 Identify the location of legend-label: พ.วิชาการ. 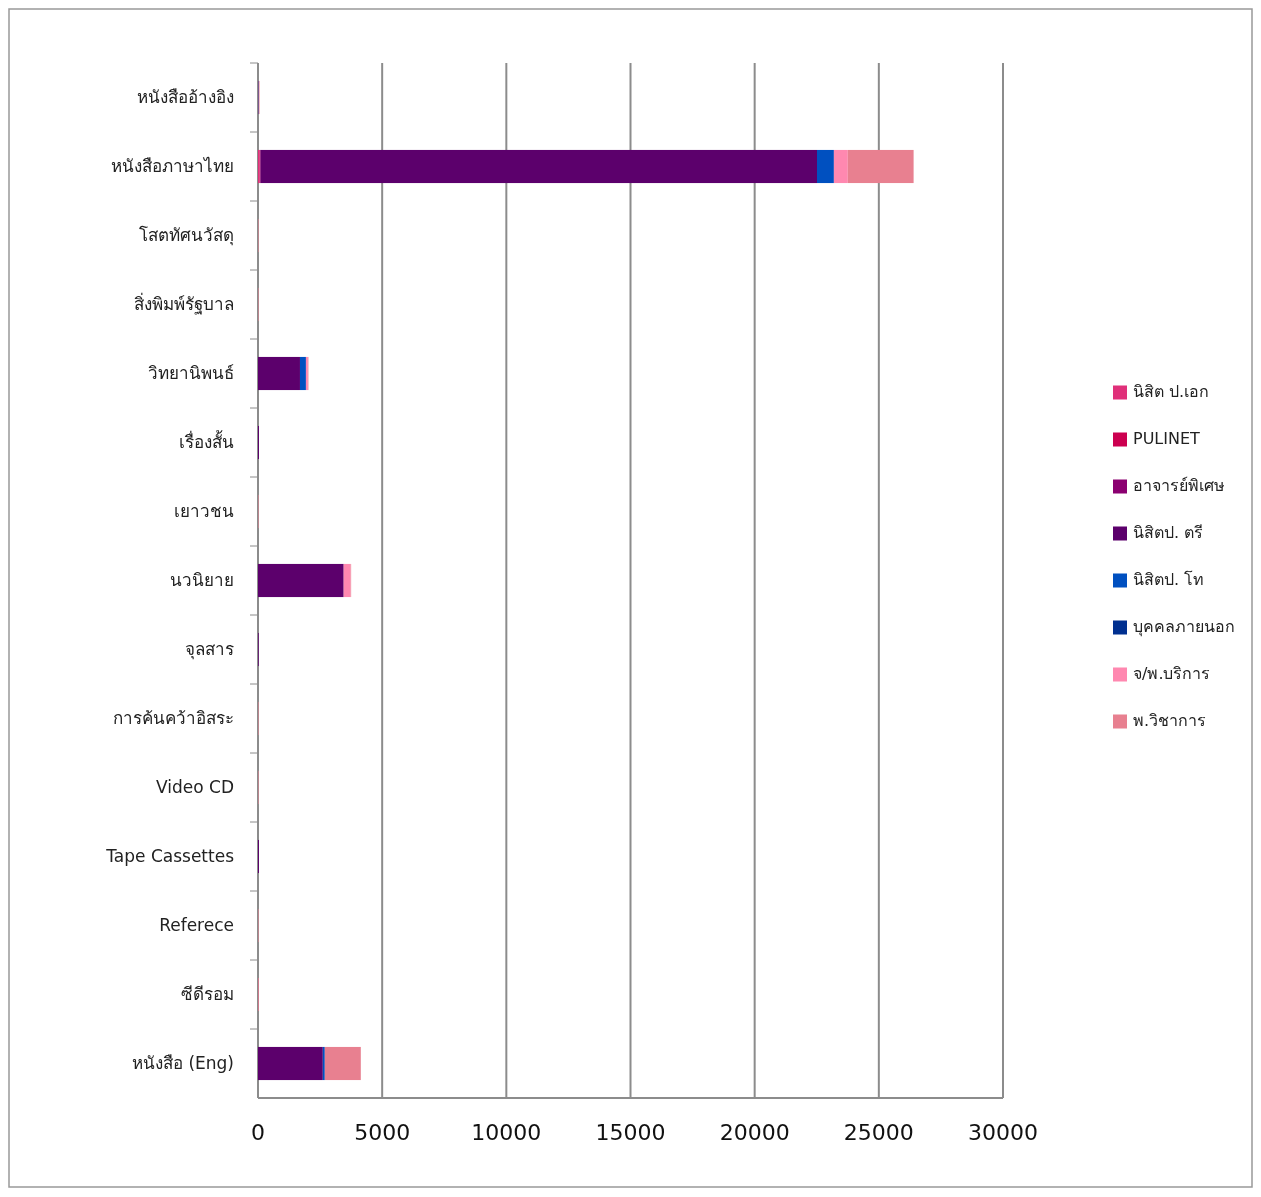
(1170, 720).